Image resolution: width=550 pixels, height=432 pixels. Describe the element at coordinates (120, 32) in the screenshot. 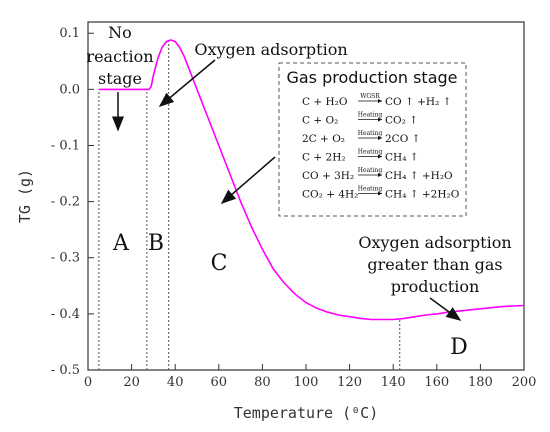

I see `no-reaction-label-line1: No` at that location.